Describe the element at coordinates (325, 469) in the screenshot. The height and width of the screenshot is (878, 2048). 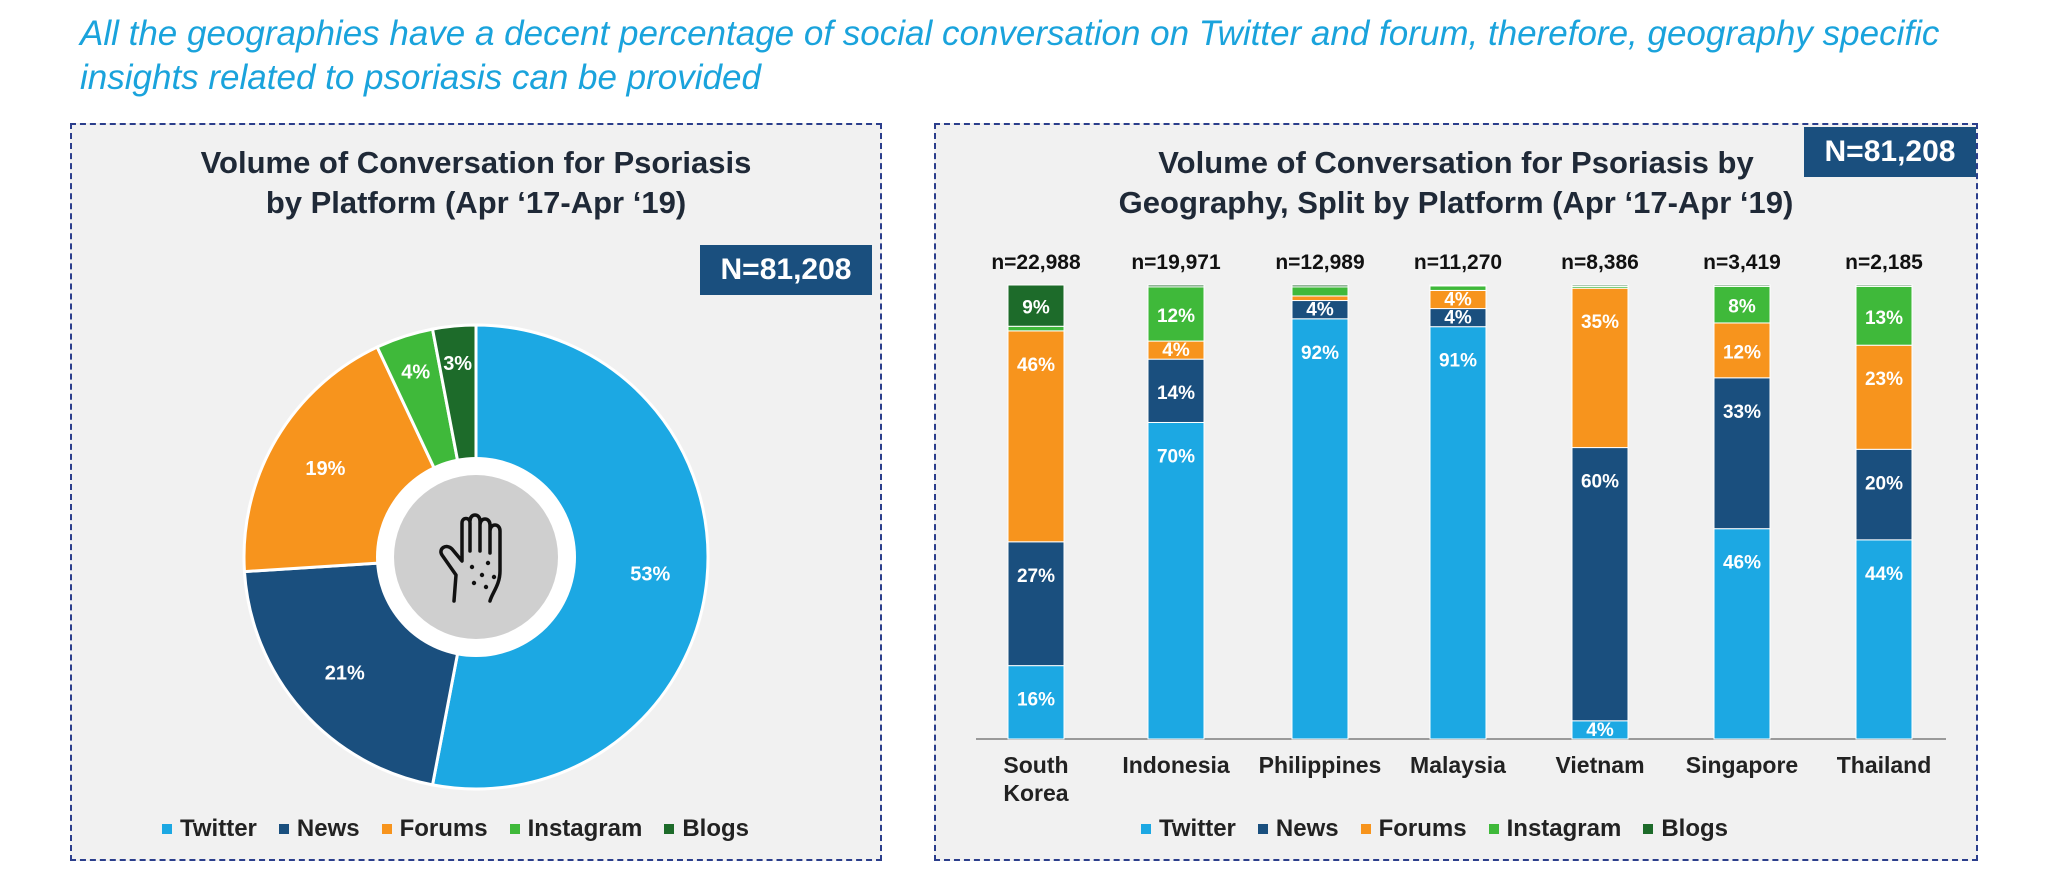
I see `pie-label-forums: 19%` at that location.